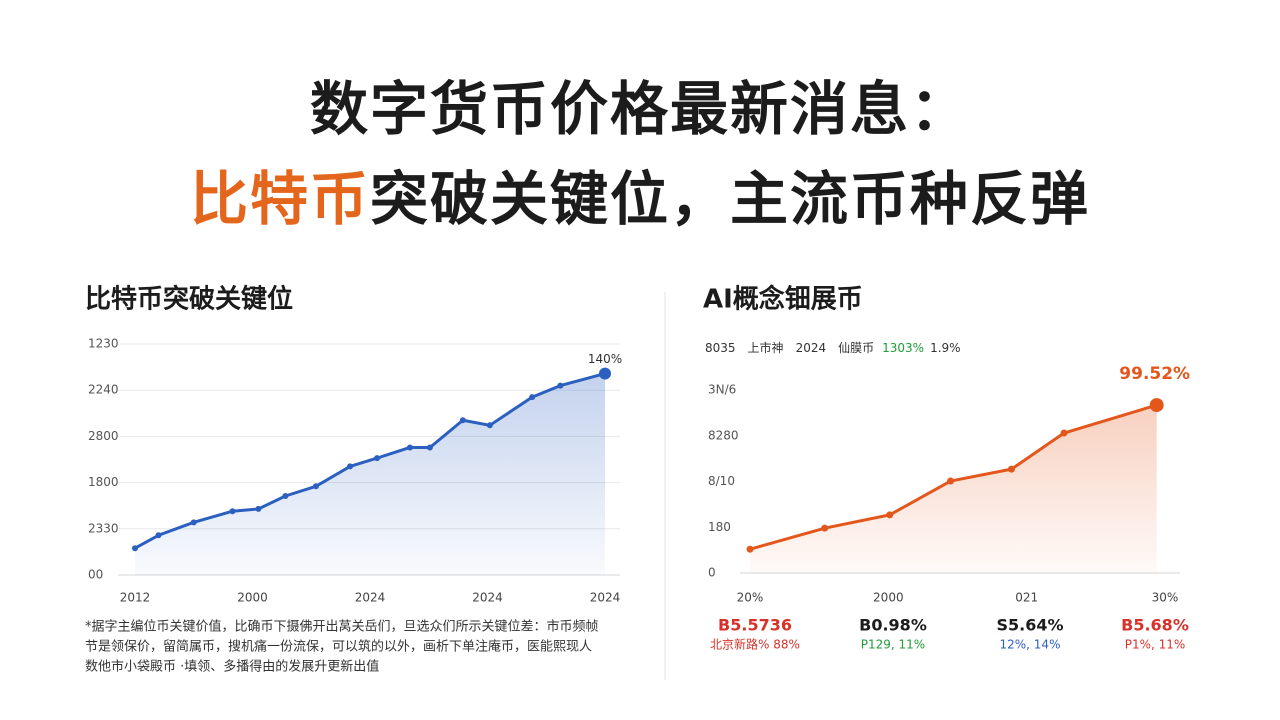 The height and width of the screenshot is (720, 1280). I want to click on y-tick-label: 2240, so click(103, 390).